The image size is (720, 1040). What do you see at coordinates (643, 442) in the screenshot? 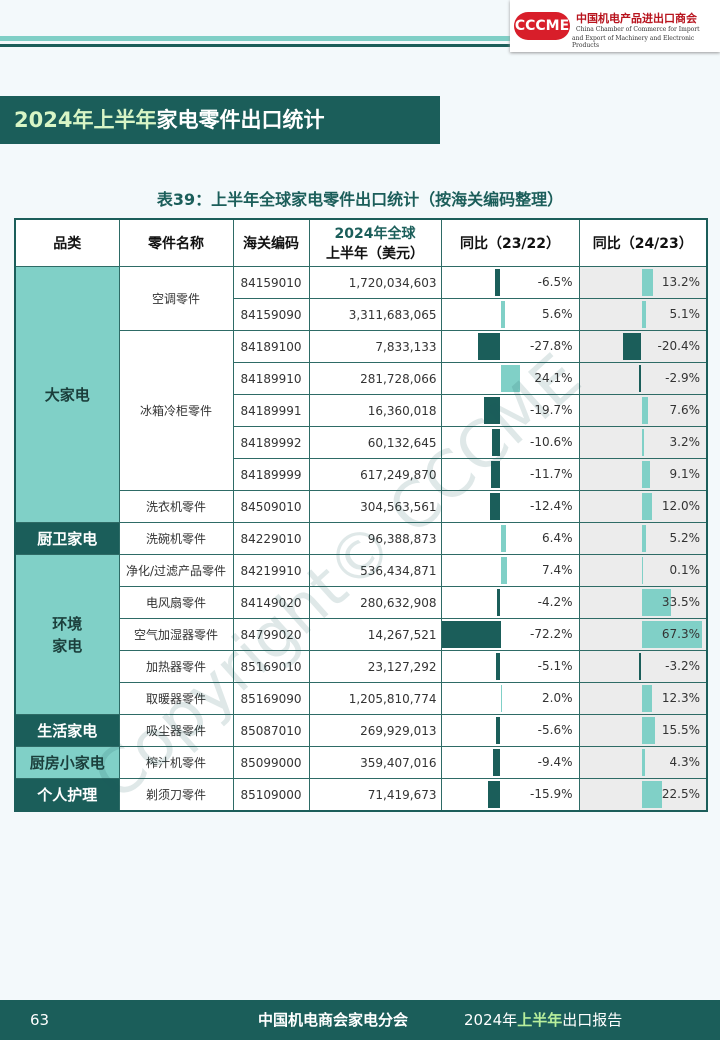
I see `yoy-cell: 3.2%` at bounding box center [643, 442].